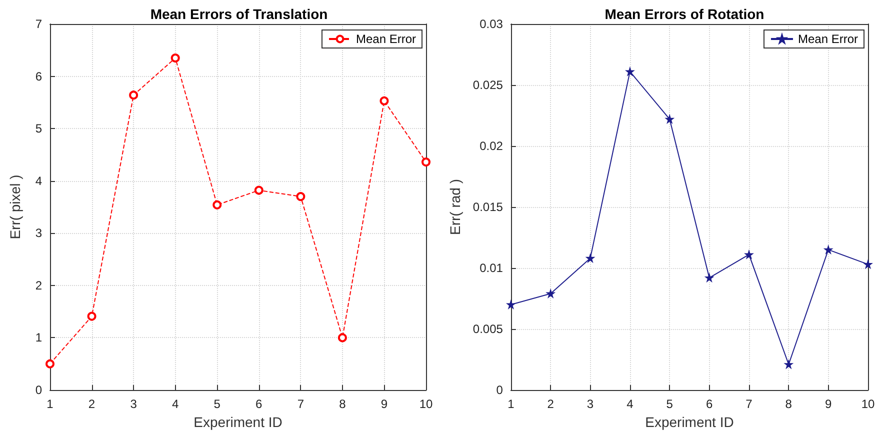 This screenshot has height=441, width=879. What do you see at coordinates (38, 233) in the screenshot?
I see `y-tick-label: 3` at bounding box center [38, 233].